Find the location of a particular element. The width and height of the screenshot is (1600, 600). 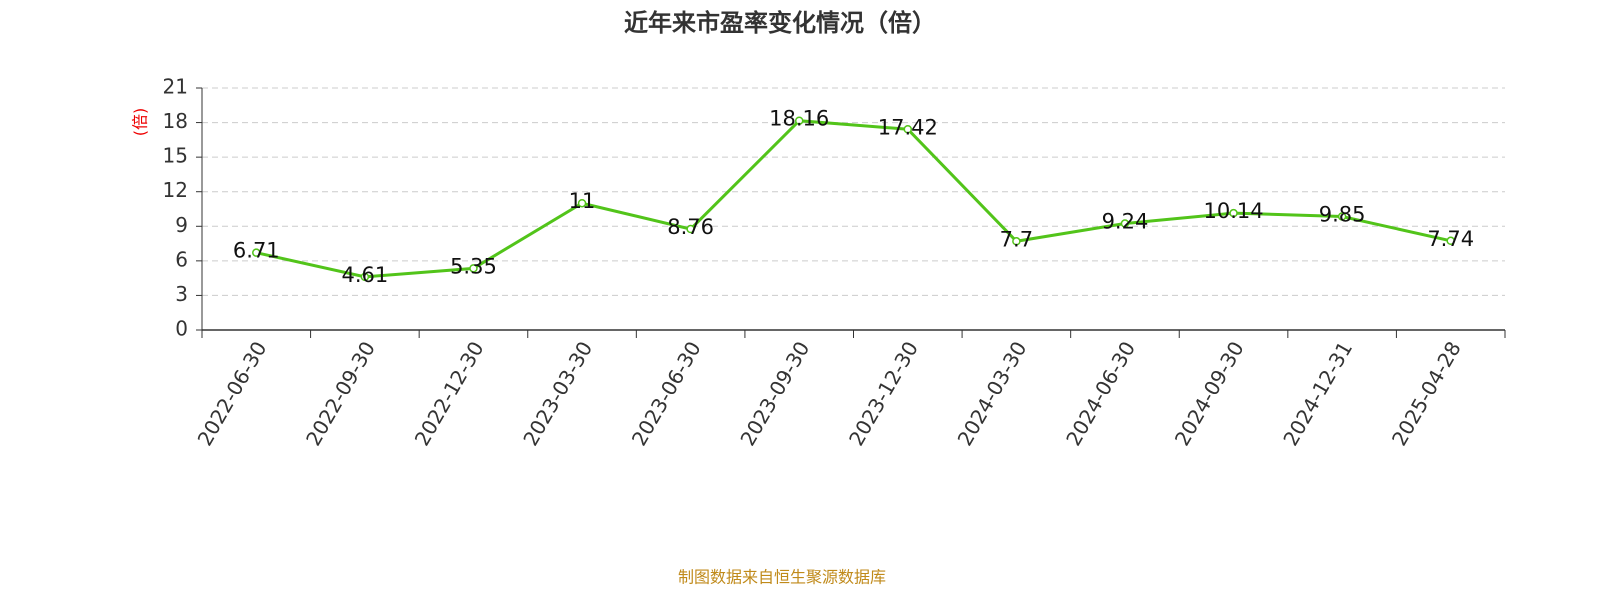

x-tick-label: 2022-06-30 is located at coordinates (231, 393).